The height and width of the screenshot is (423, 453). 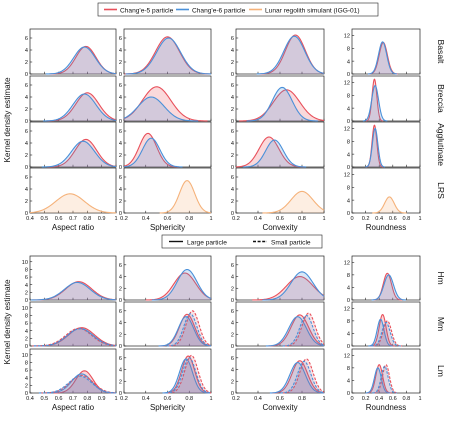 I want to click on subplot-lrs-aspect-ratio: 0 2 4 6 0.4 0.5 0.6 0.7 0.8 0.9 1 Aspect ratio, so click(x=71, y=199).